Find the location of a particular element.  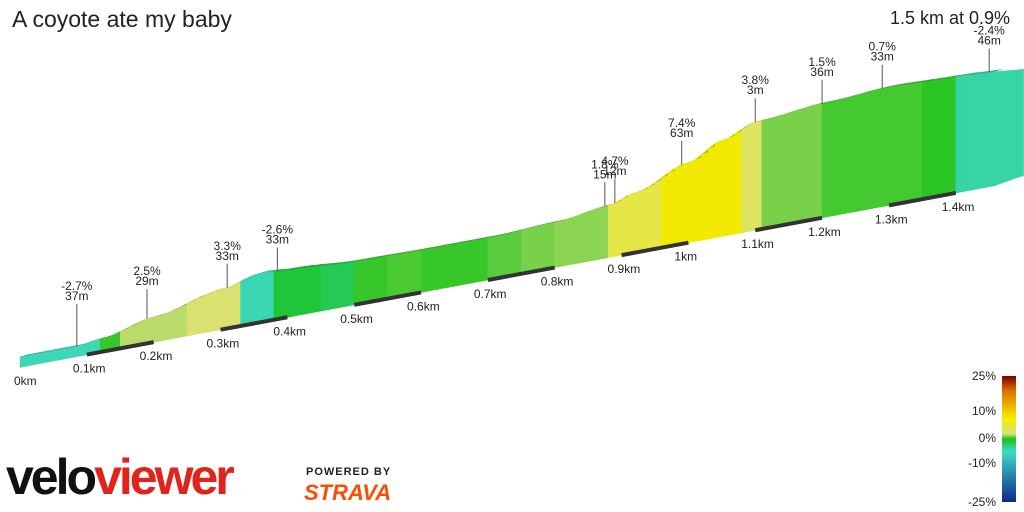

distance-tick-label: 0.2km is located at coordinates (156, 356).